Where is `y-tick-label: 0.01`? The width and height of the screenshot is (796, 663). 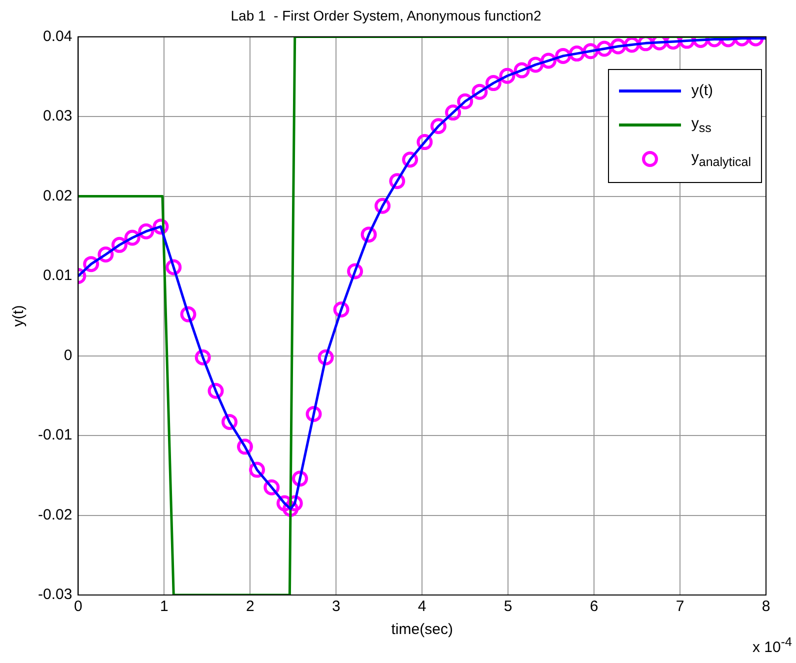
y-tick-label: 0.01 is located at coordinates (57, 275).